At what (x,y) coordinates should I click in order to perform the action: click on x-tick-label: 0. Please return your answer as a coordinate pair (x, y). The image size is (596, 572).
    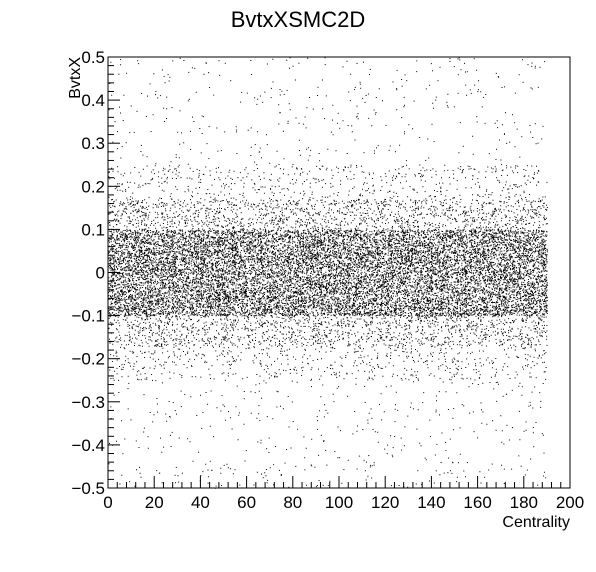
    Looking at the image, I should click on (107, 502).